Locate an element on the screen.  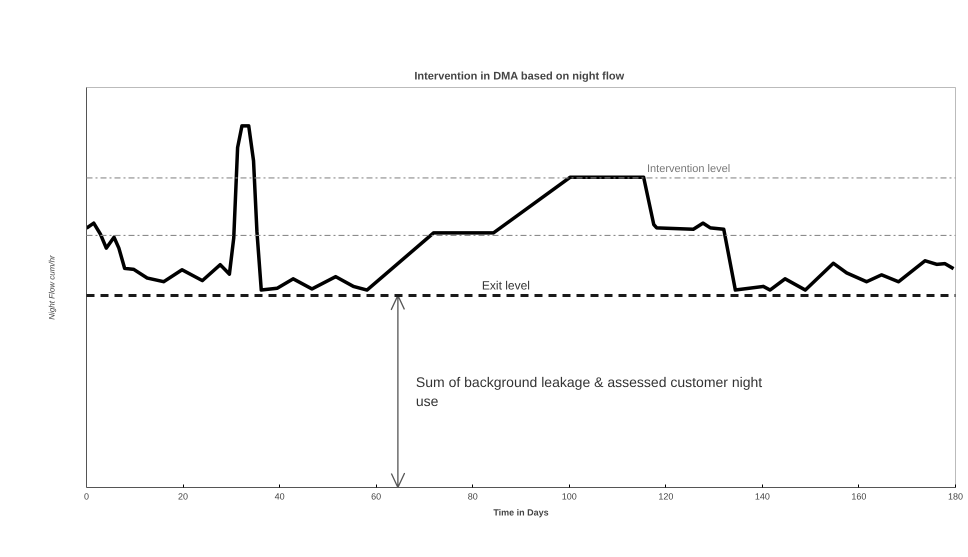
x-tick-label: 140 is located at coordinates (762, 497).